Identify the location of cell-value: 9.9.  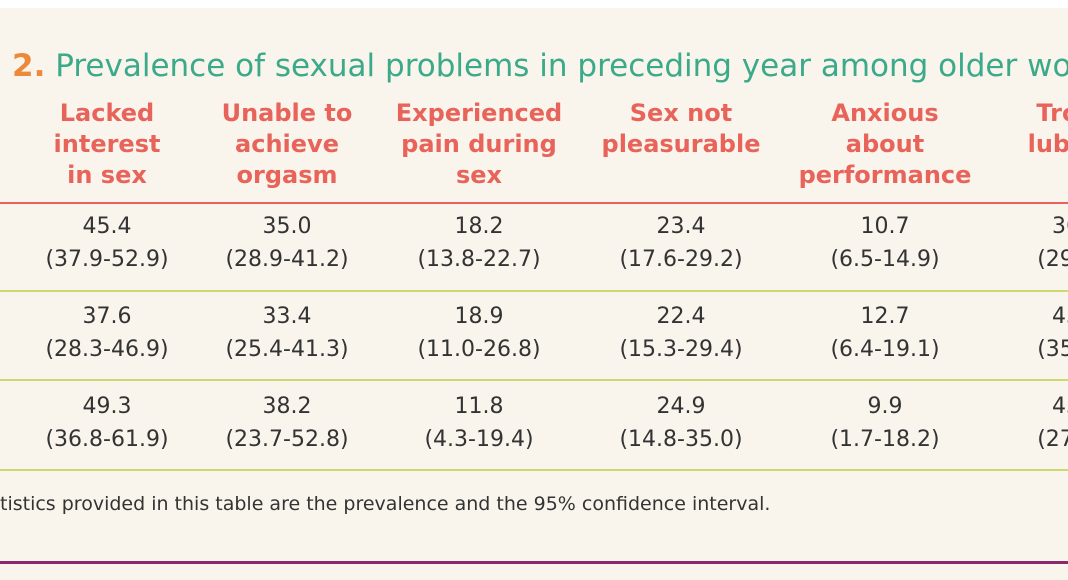
(885, 406).